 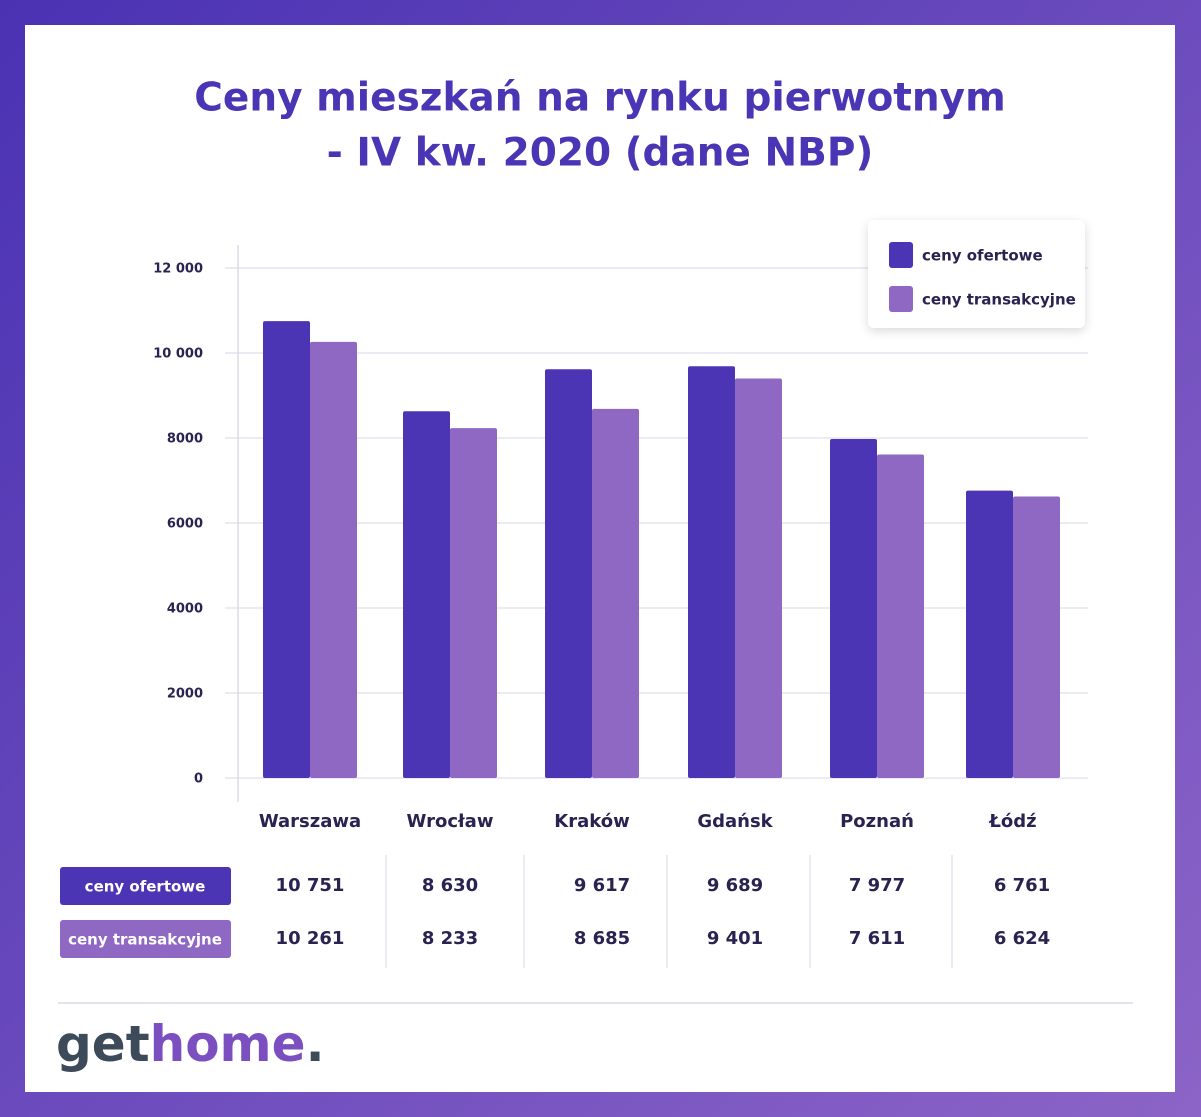 I want to click on x-tick-label: Warszawa, so click(x=310, y=821).